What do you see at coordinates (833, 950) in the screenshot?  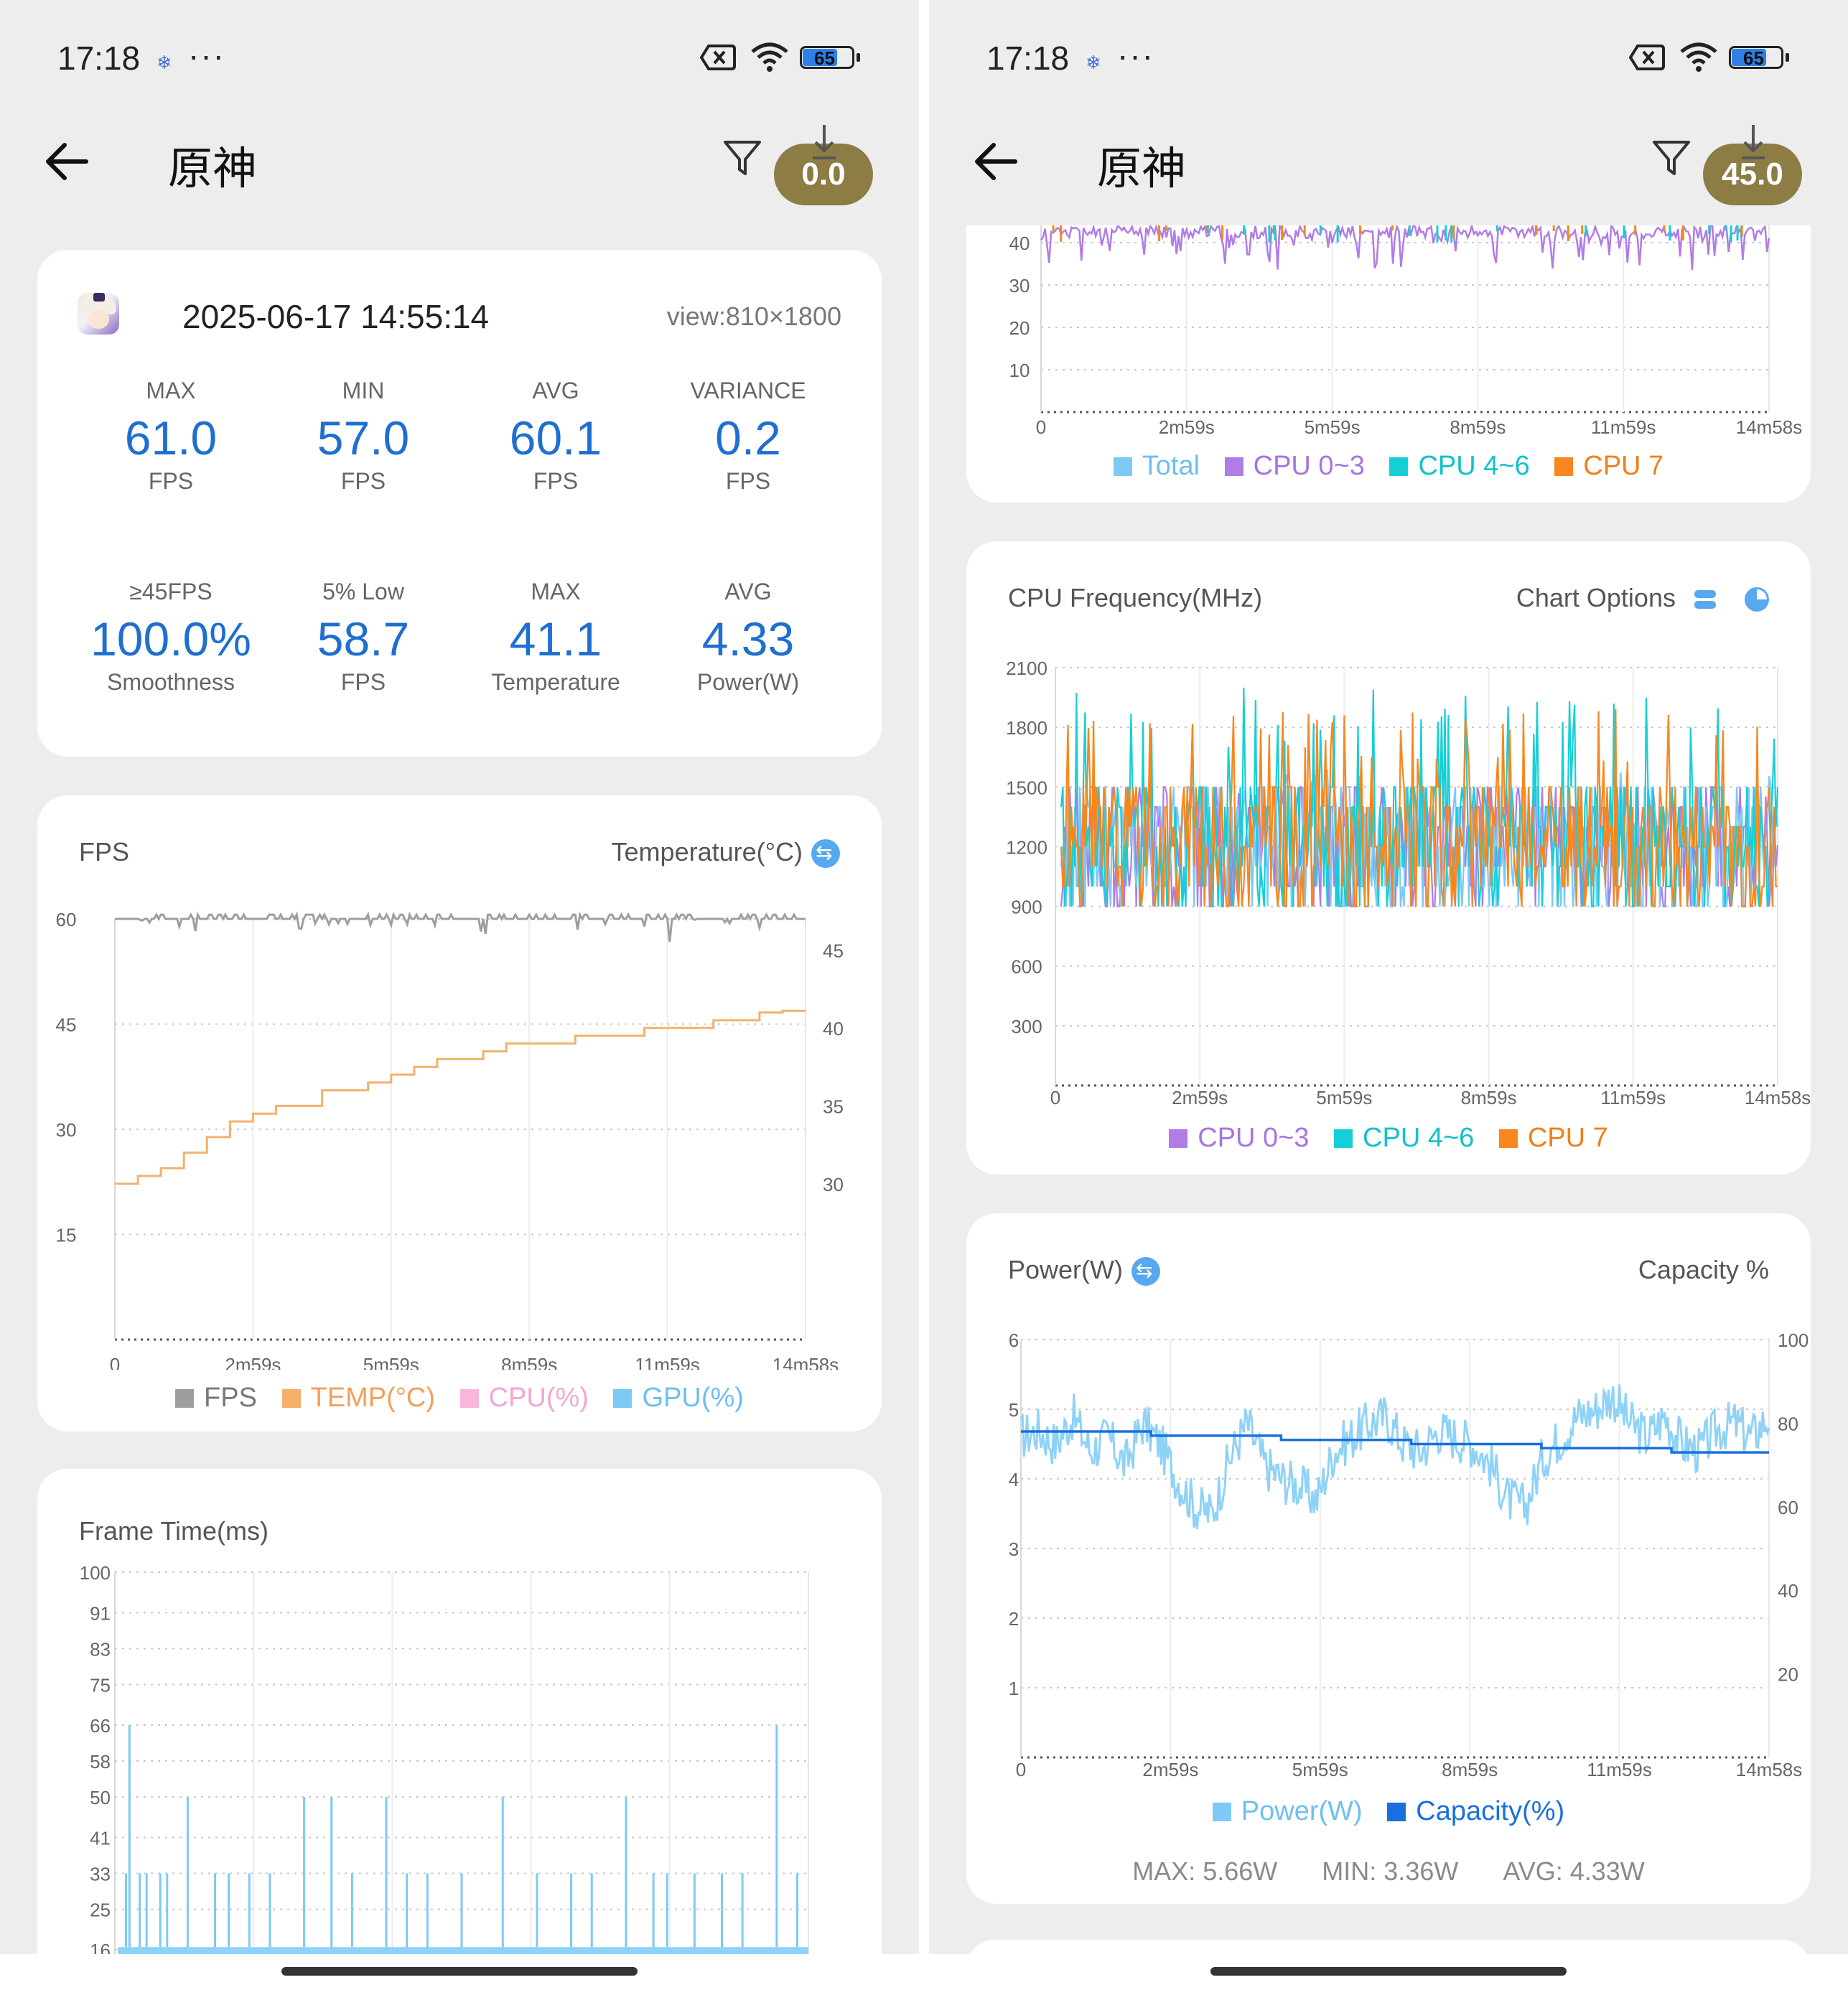 I see `y-right-tick-label: 45` at bounding box center [833, 950].